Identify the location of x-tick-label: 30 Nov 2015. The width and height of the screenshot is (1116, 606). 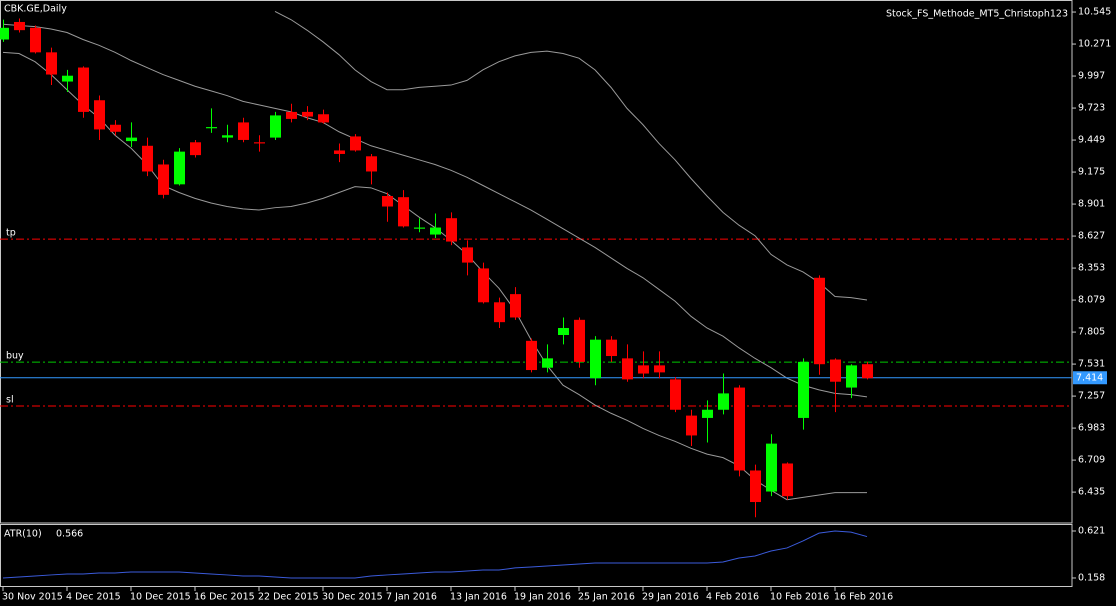
(32, 597).